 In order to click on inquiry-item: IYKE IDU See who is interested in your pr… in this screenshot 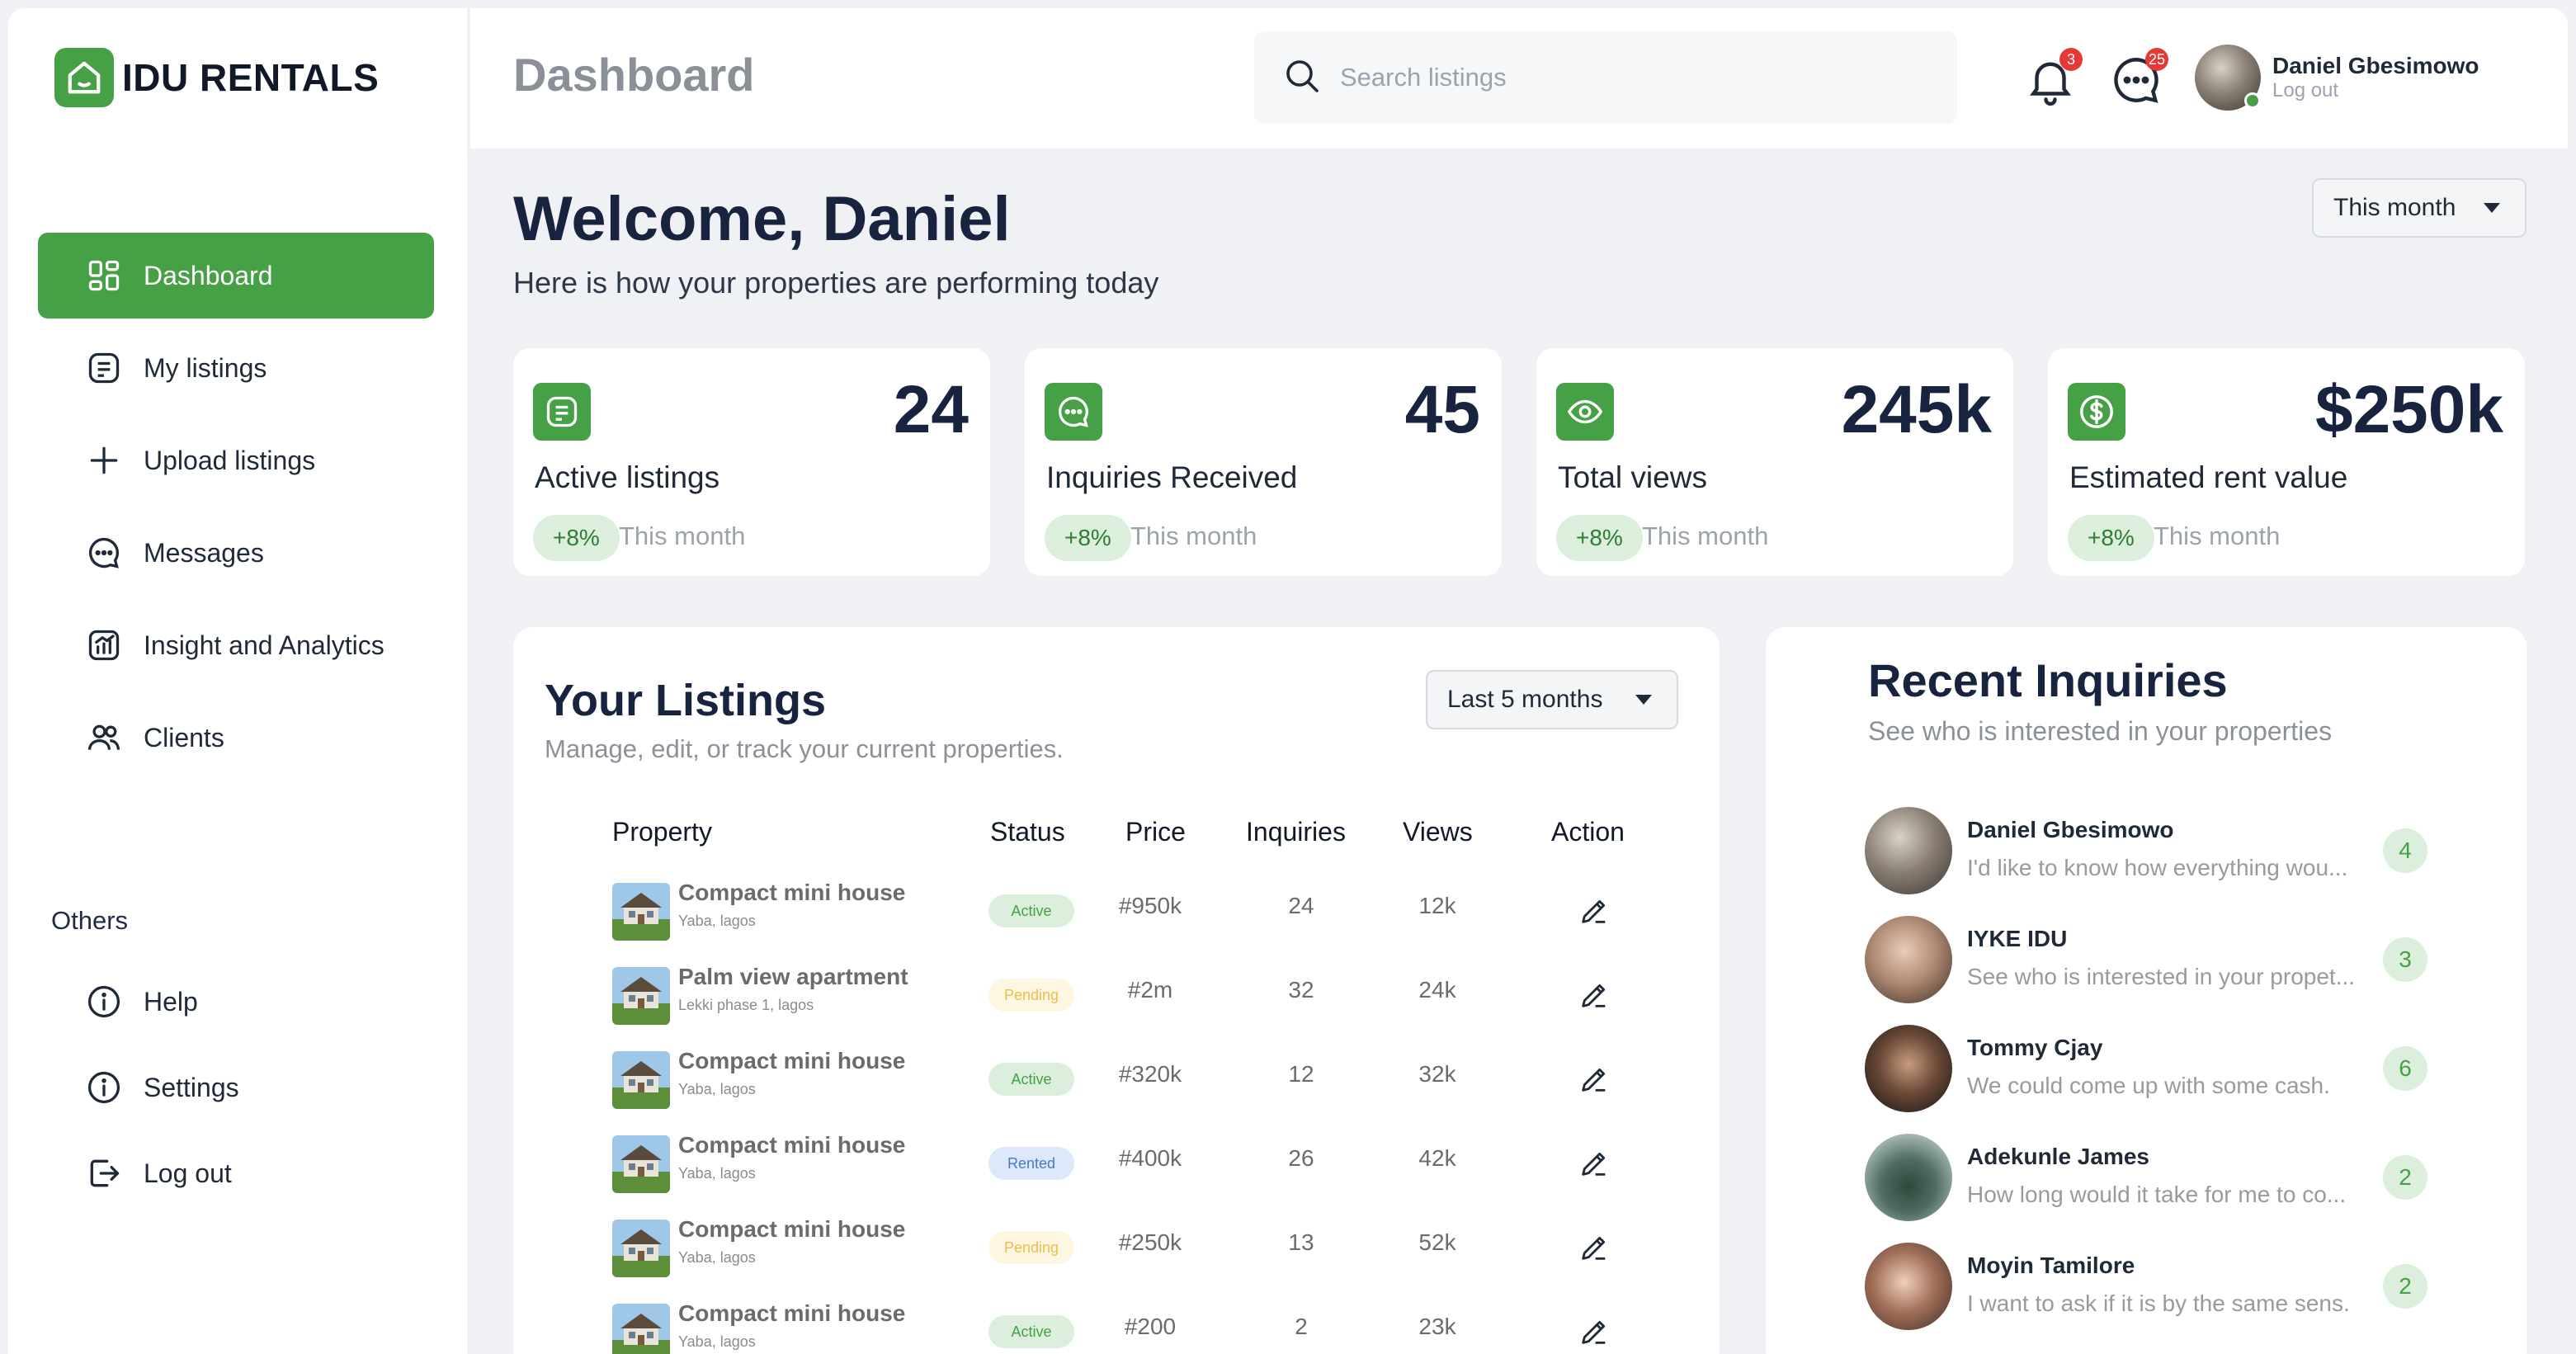, I will do `click(2178, 961)`.